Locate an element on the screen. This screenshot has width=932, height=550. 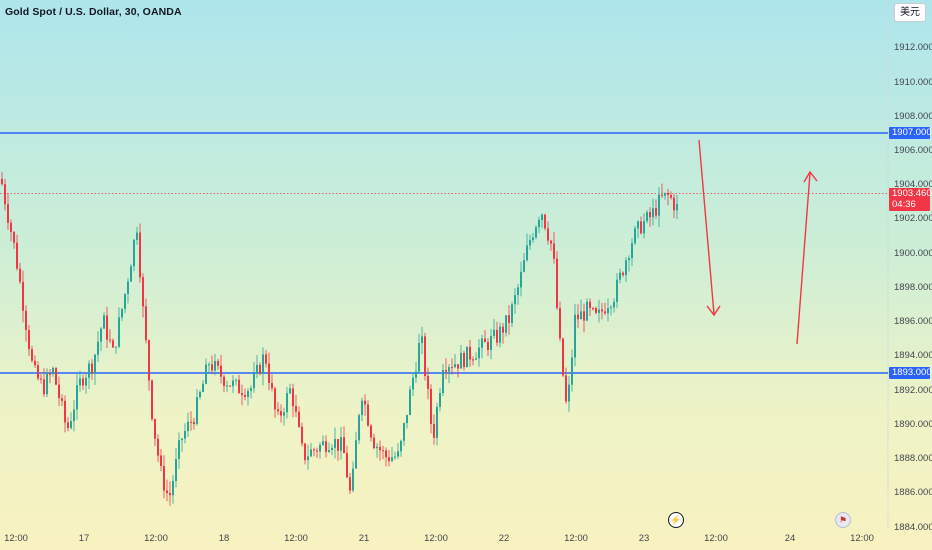
up-arrow is located at coordinates (807, 257).